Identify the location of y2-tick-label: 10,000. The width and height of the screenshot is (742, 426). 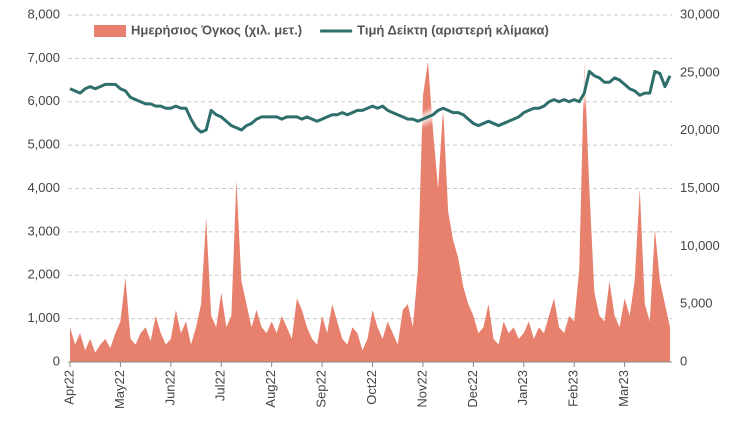
(700, 245).